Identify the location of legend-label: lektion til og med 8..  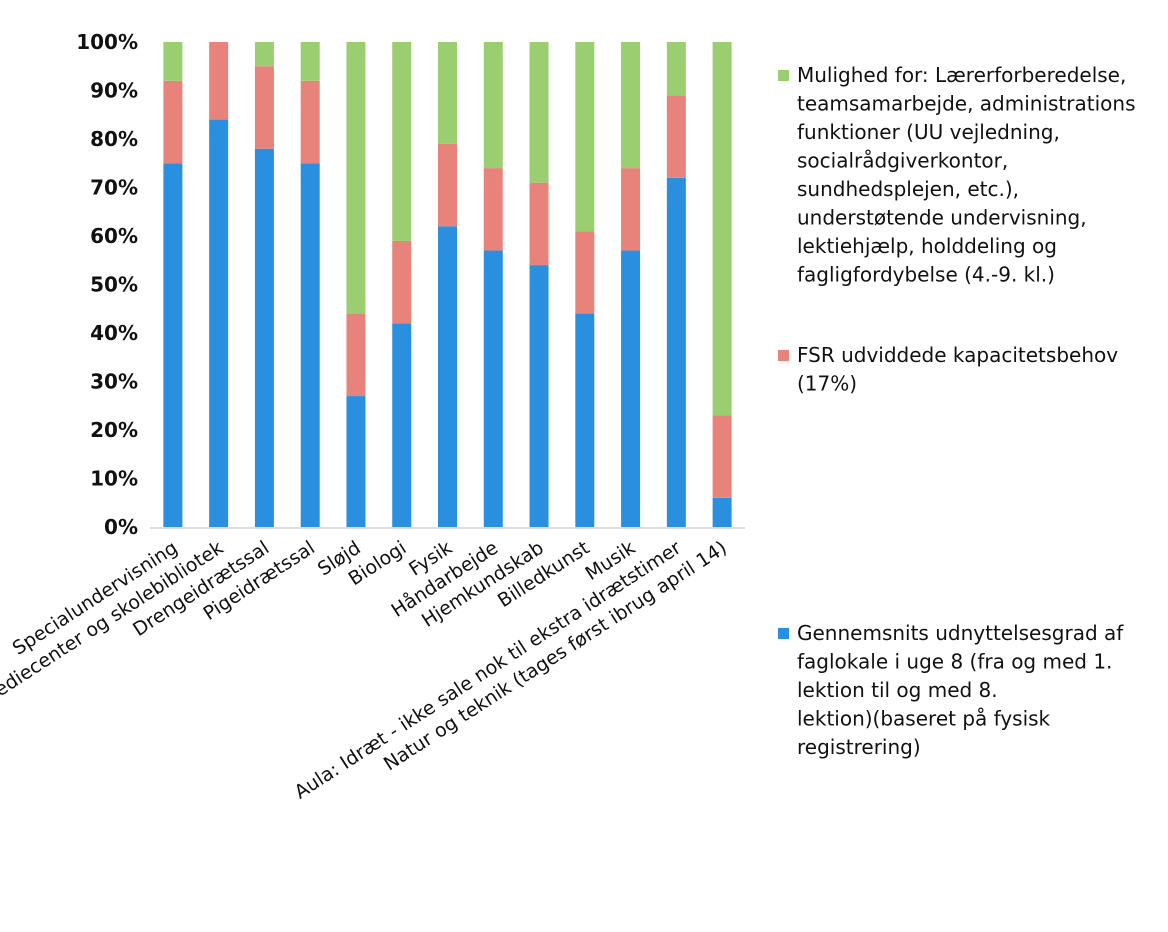
(897, 690).